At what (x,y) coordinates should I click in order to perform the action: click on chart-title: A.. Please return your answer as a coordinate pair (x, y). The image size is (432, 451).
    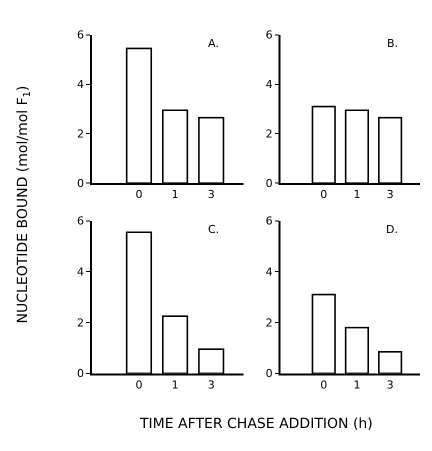
    Looking at the image, I should click on (213, 43).